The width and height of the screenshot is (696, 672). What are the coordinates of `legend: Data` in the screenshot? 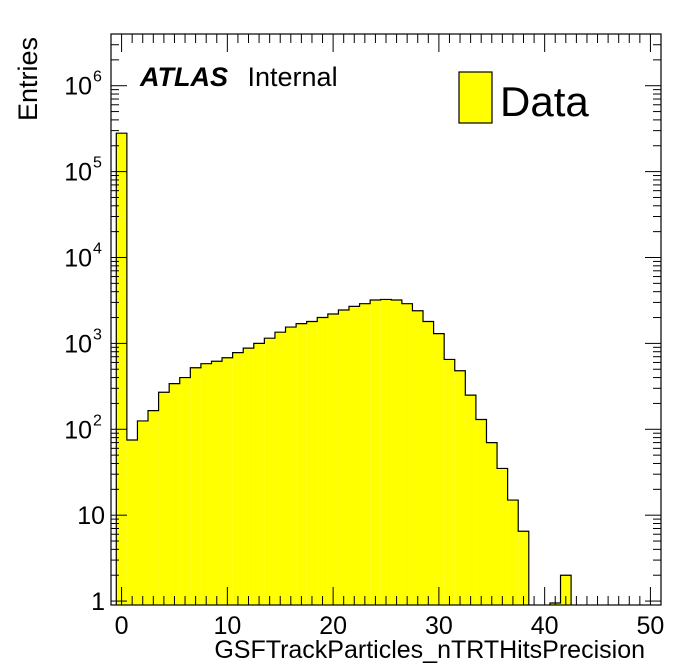 It's located at (523, 98).